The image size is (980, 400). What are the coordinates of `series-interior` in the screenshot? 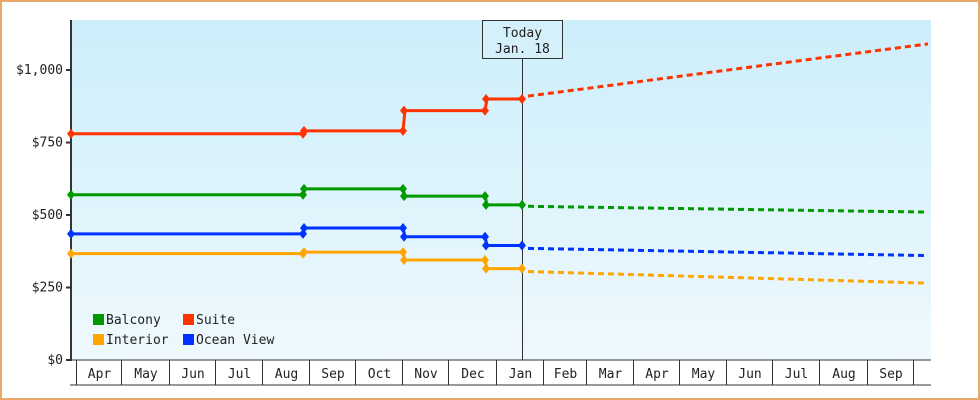 It's located at (498, 266).